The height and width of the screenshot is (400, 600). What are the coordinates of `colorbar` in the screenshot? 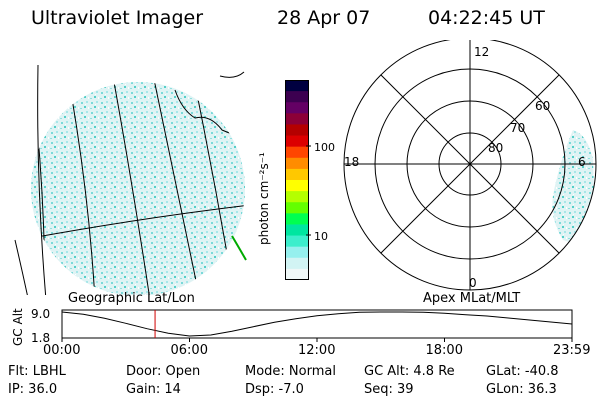 It's located at (297, 180).